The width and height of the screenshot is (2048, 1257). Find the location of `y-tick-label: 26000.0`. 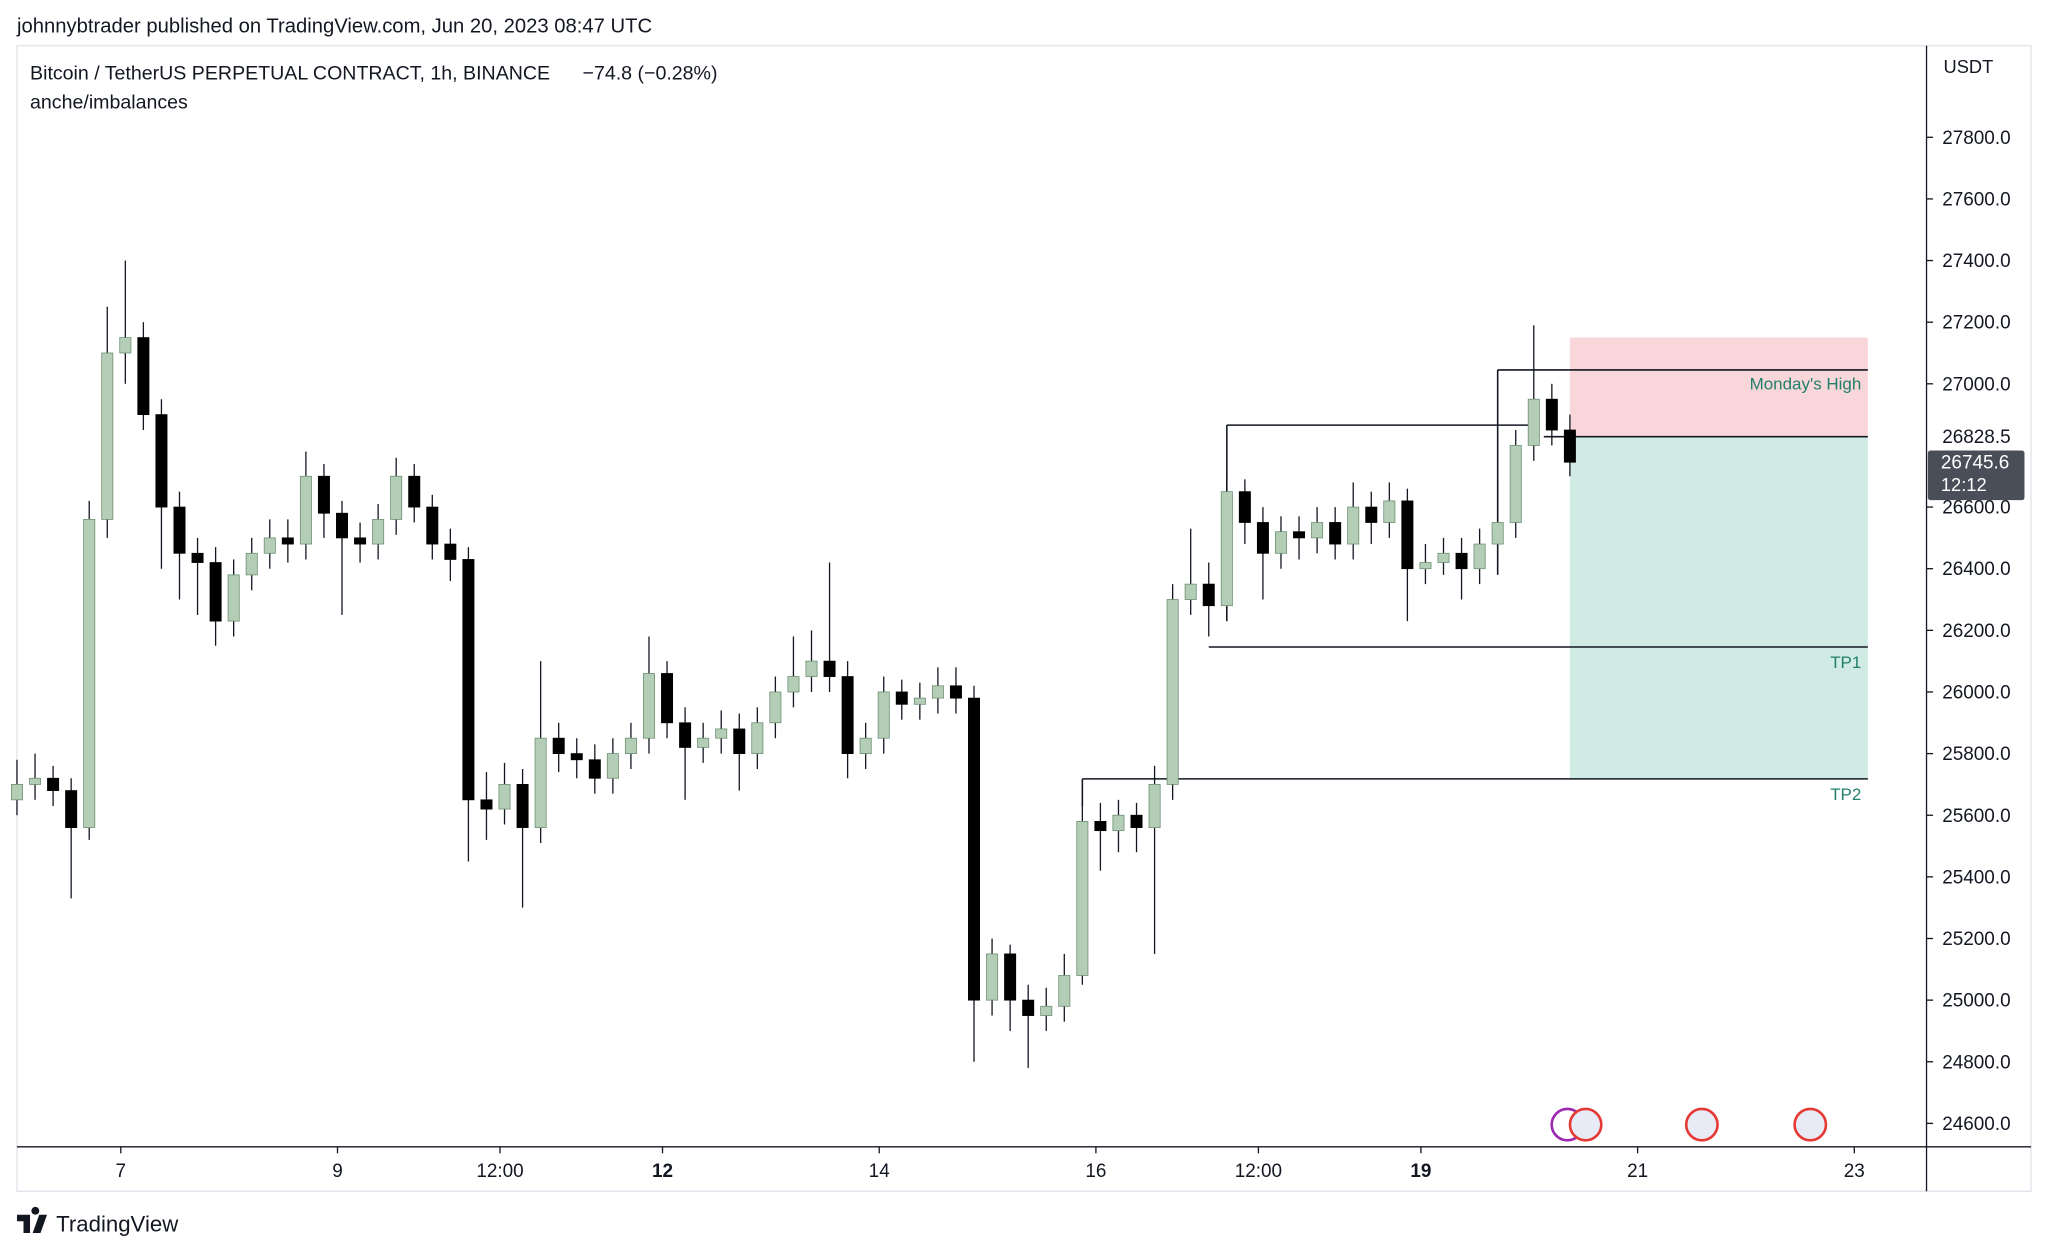

y-tick-label: 26000.0 is located at coordinates (1976, 693).